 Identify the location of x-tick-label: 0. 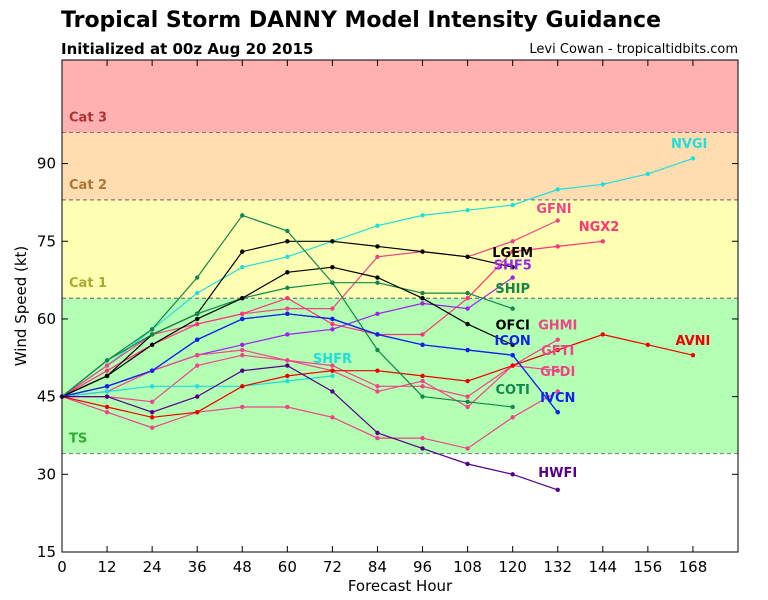
(62, 567).